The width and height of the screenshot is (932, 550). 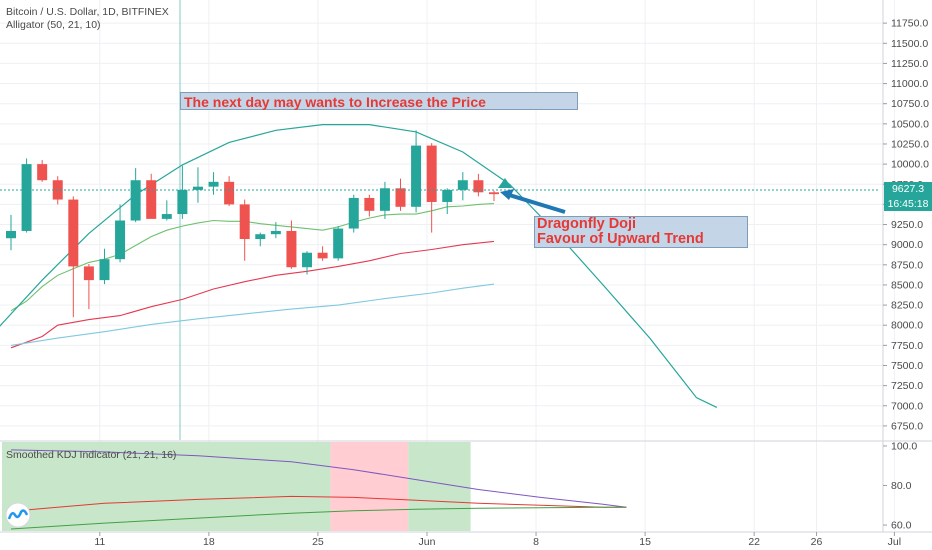 I want to click on price-tick-label: 11500.0, so click(x=909, y=44).